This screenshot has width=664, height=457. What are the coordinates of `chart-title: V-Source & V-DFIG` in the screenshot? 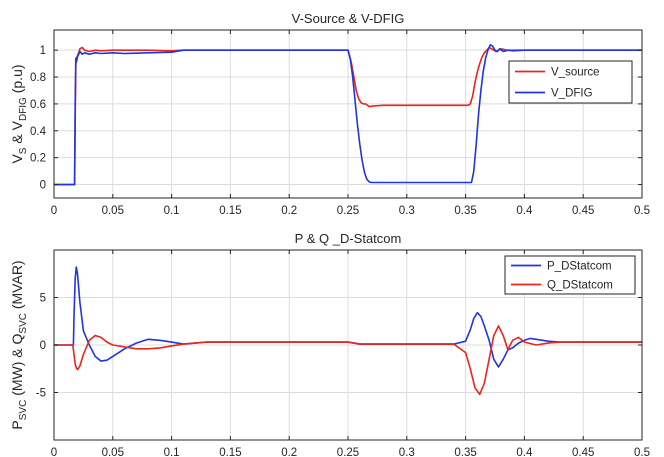 It's located at (348, 18).